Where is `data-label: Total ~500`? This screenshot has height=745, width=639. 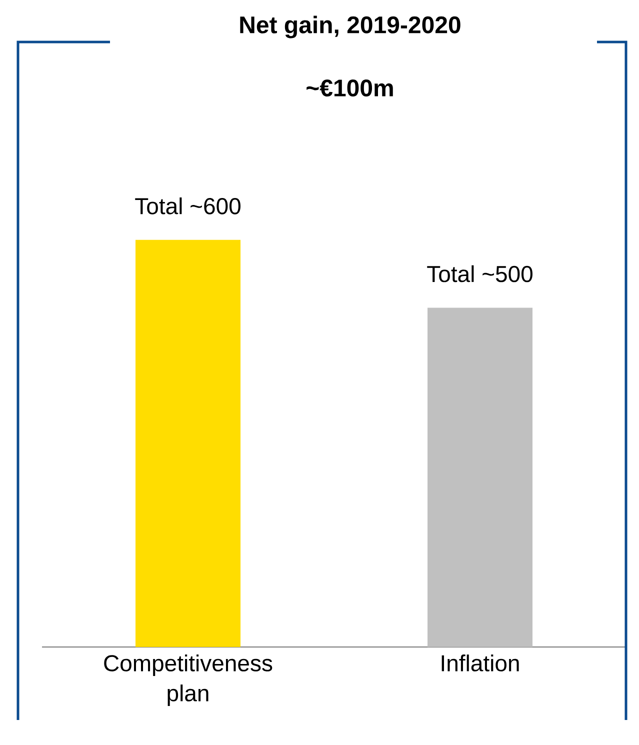
data-label: Total ~500 is located at coordinates (479, 273).